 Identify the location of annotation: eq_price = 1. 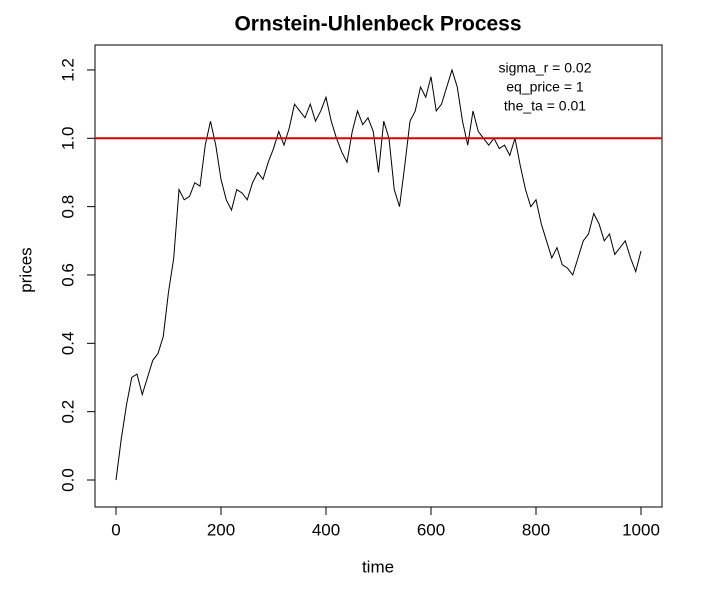
(545, 87).